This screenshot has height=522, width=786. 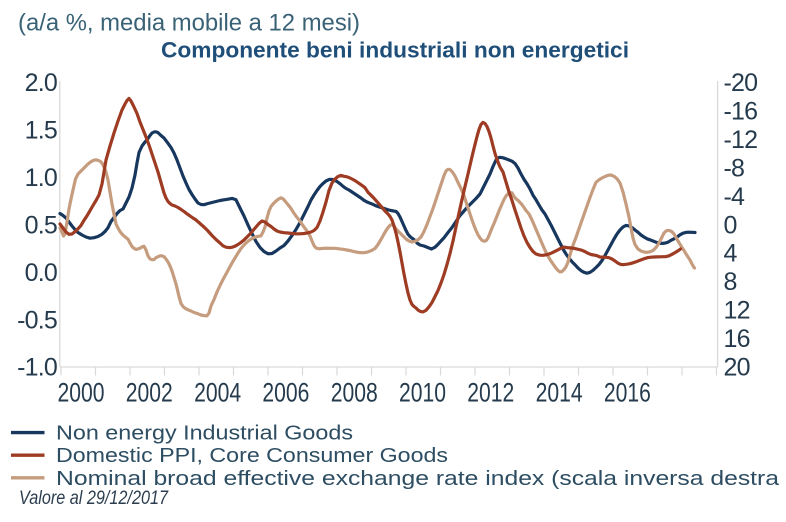 What do you see at coordinates (627, 393) in the screenshot?
I see `svg-text: 2016` at bounding box center [627, 393].